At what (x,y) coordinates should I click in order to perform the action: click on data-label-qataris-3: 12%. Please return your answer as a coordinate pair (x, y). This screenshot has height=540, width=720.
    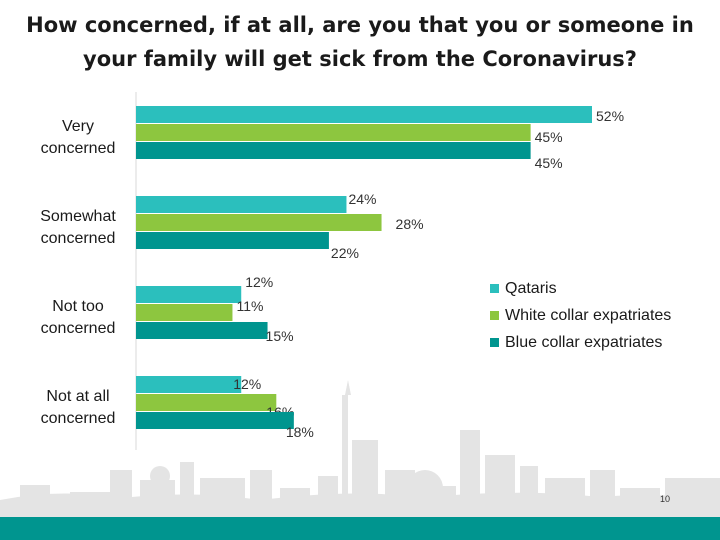
    Looking at the image, I should click on (247, 384).